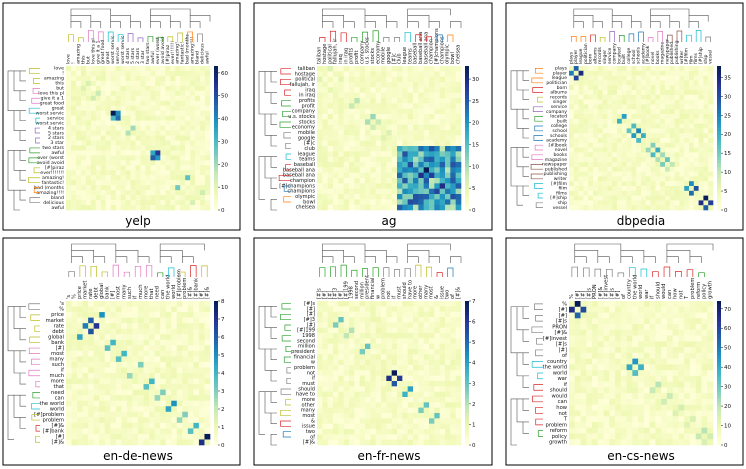  Describe the element at coordinates (336, 51) in the screenshot. I see `column-label: fallujah, ir` at that location.